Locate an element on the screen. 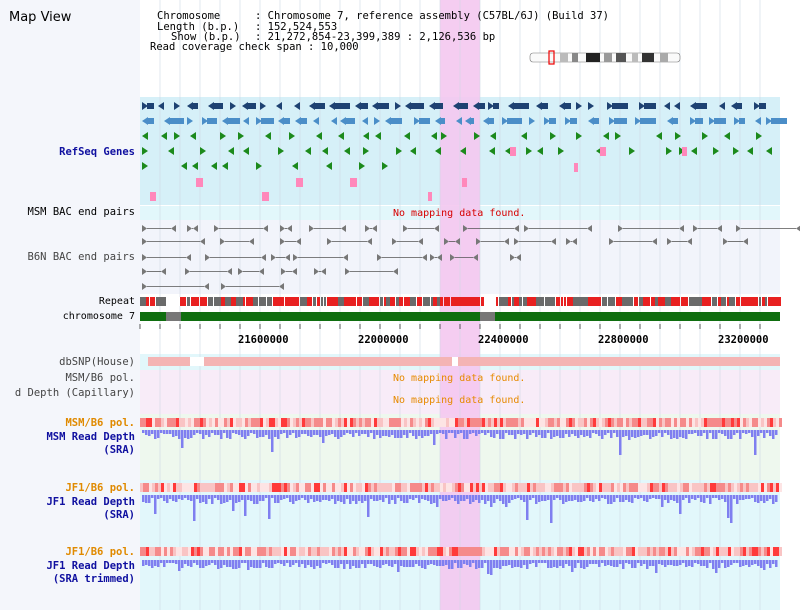  jf1-b6-pol-2-label: JF1/B6 pol. is located at coordinates (100, 552).